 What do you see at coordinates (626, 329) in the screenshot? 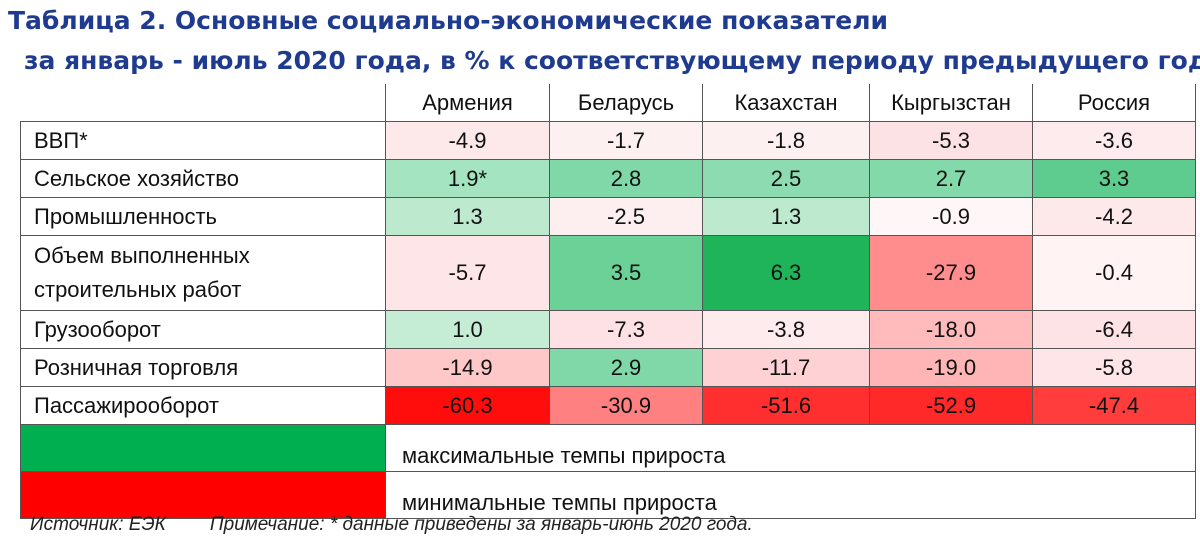
I see `value-cell: -7.3` at bounding box center [626, 329].